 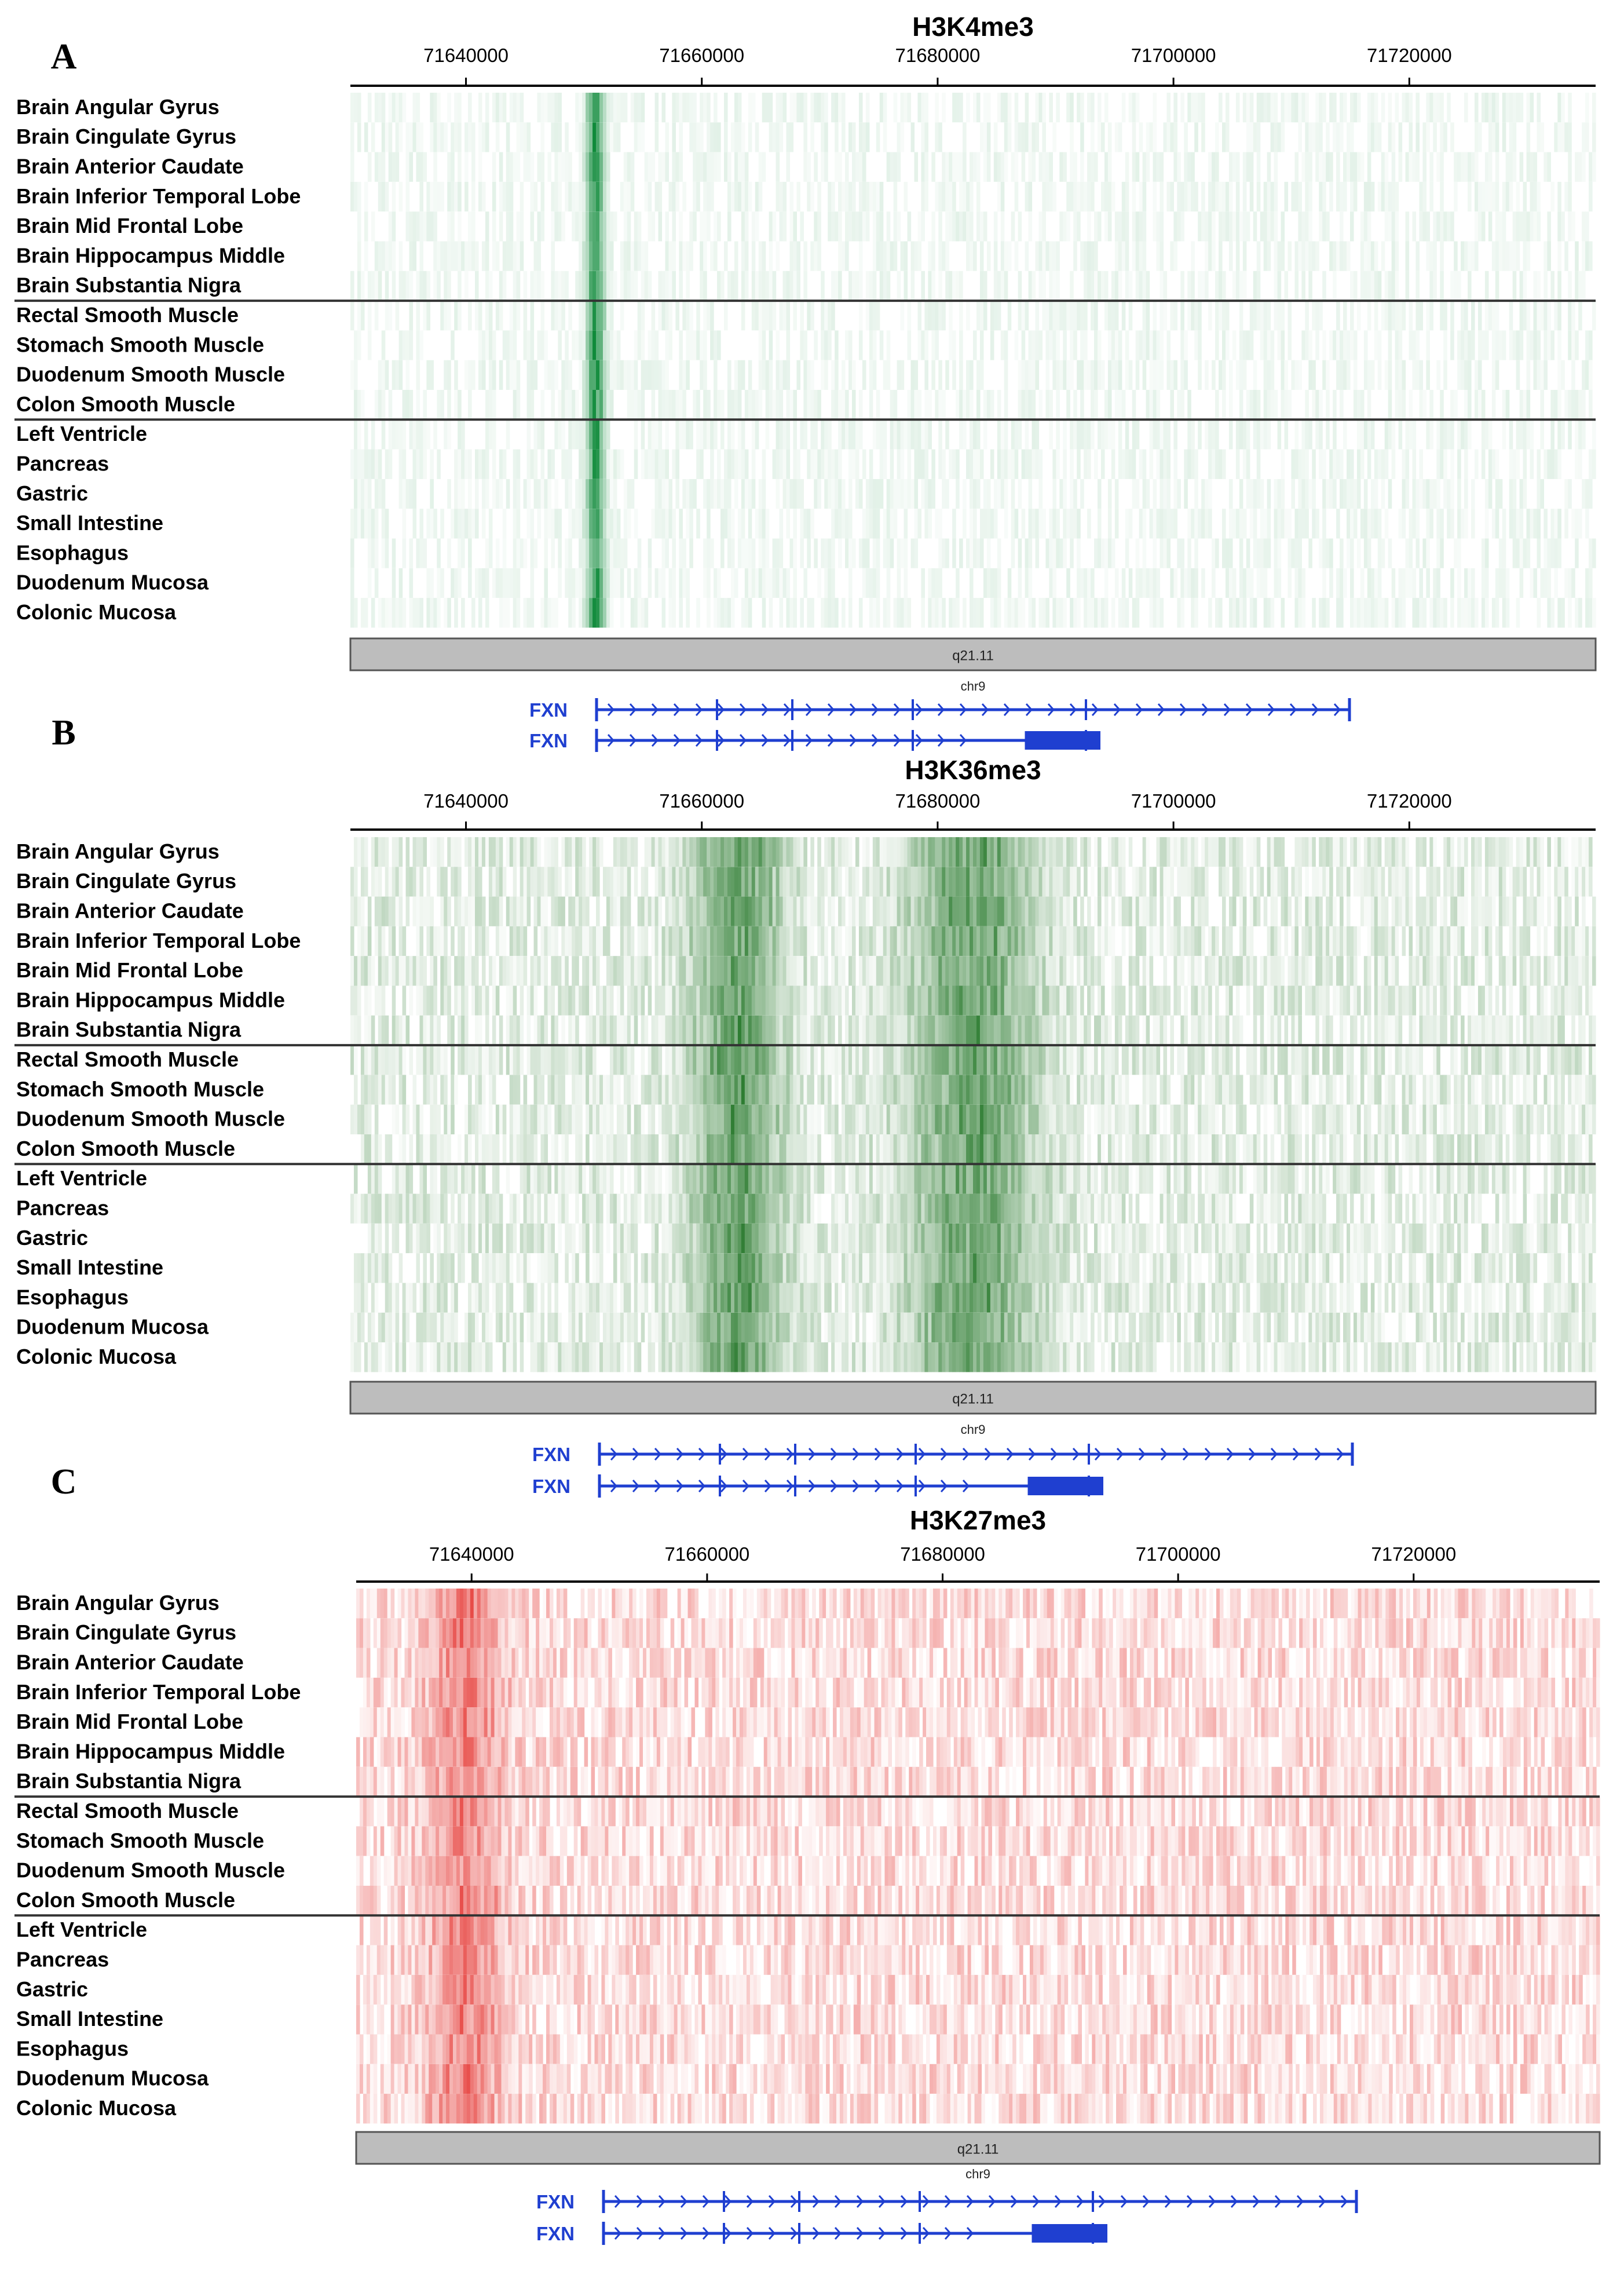 I want to click on strand-chevron, so click(x=633, y=740).